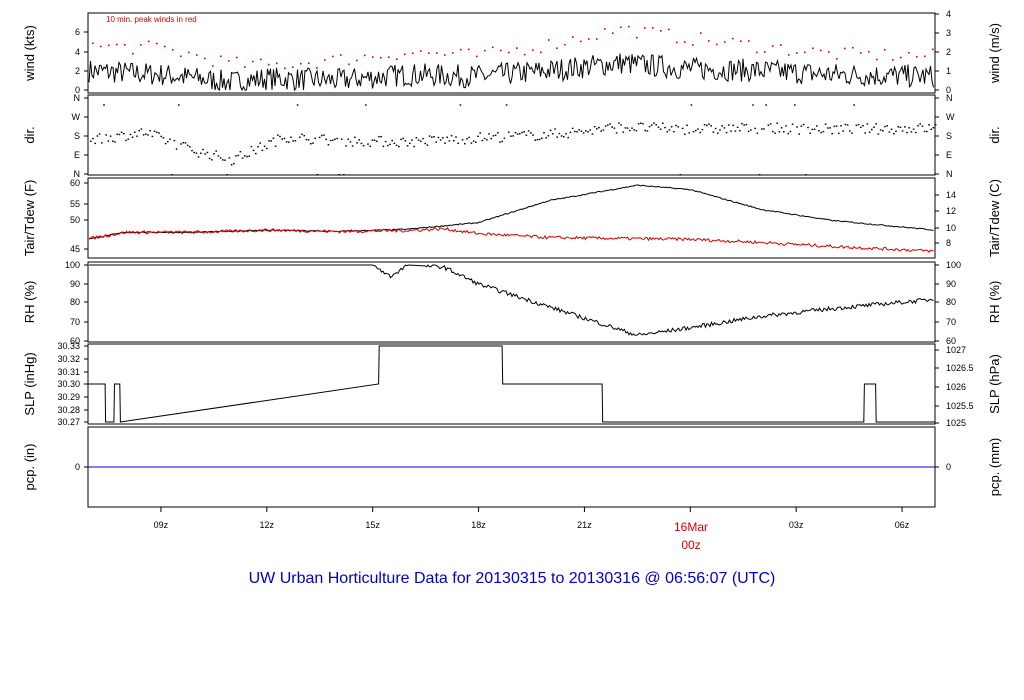 This screenshot has width=1024, height=700. I want to click on temperature-ylabel: Tair/Tdew (F), so click(29, 218).